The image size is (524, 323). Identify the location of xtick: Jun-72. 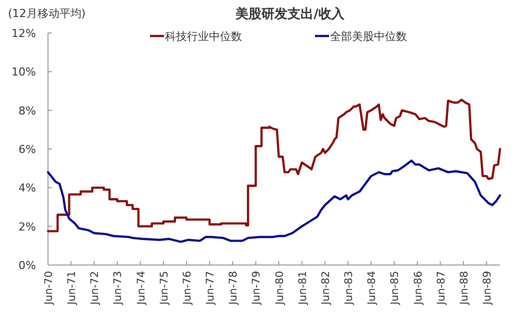
(95, 288).